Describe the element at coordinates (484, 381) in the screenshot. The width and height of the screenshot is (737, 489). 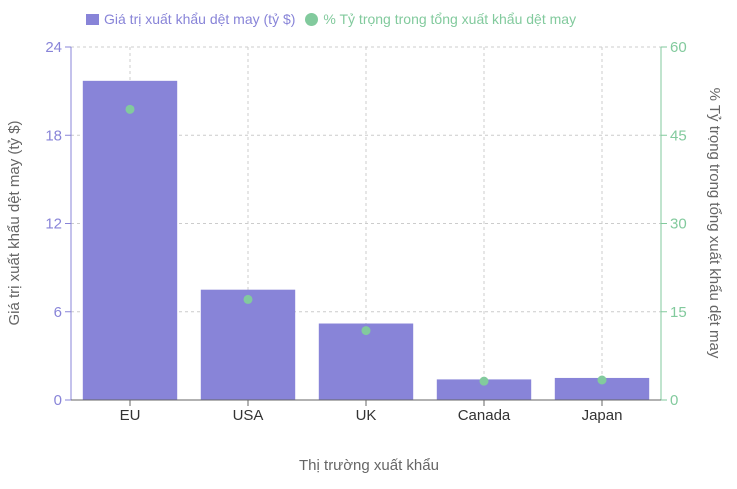
I see `point-canada` at that location.